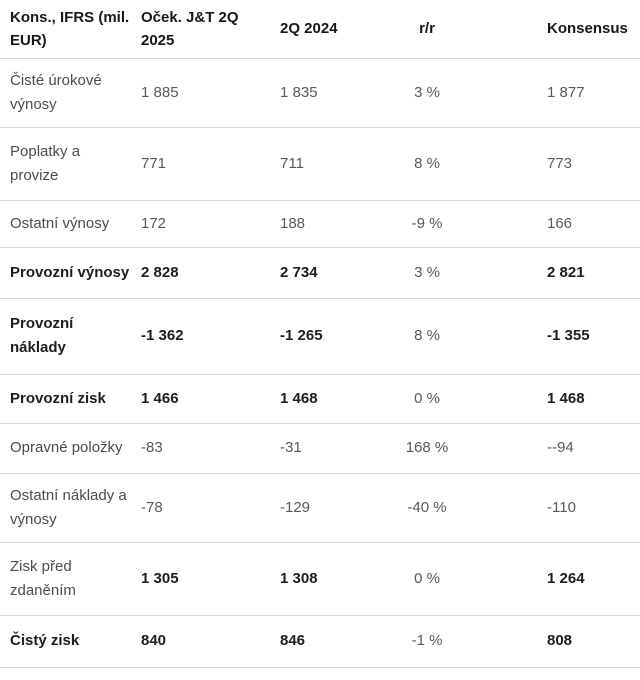 This screenshot has width=640, height=680. I want to click on cell-2q2024: 846, so click(325, 641).